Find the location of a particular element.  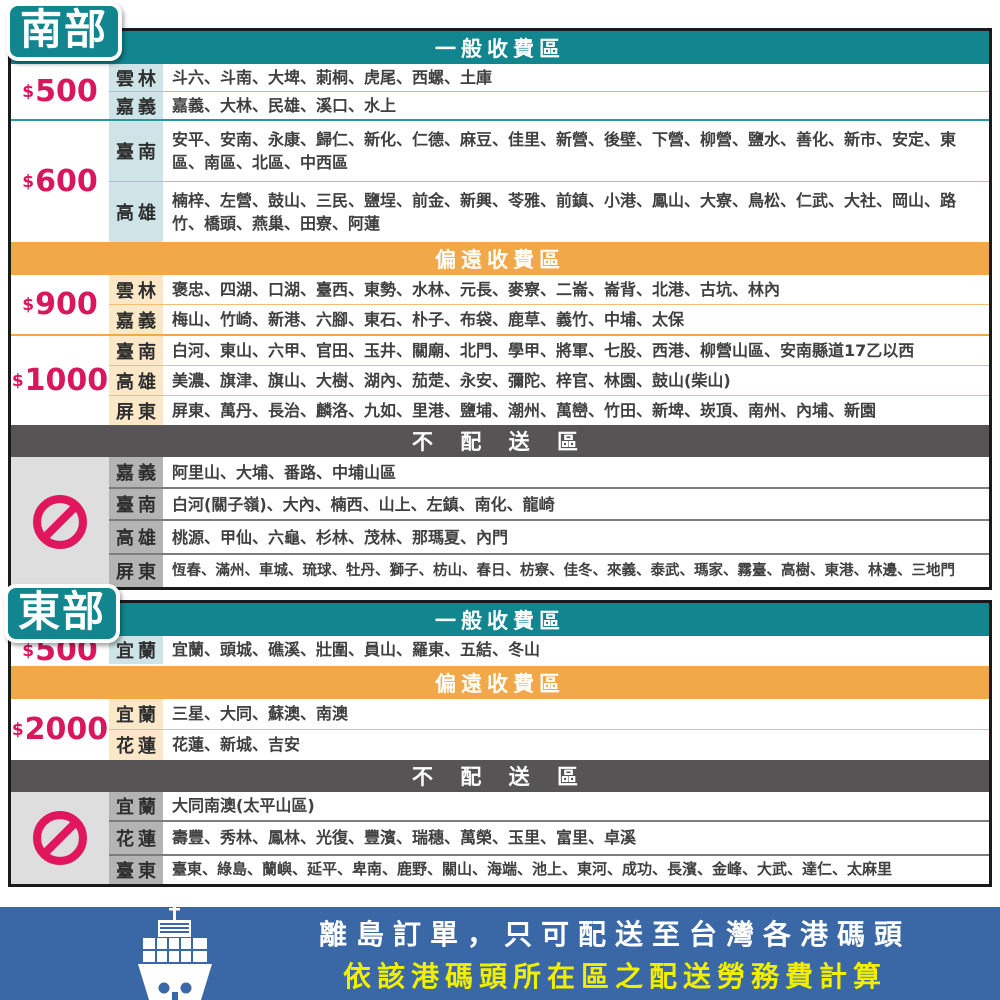

table-row: 嘉義 阿里山、大埔、番路、中埔山區 is located at coordinates (549, 472).